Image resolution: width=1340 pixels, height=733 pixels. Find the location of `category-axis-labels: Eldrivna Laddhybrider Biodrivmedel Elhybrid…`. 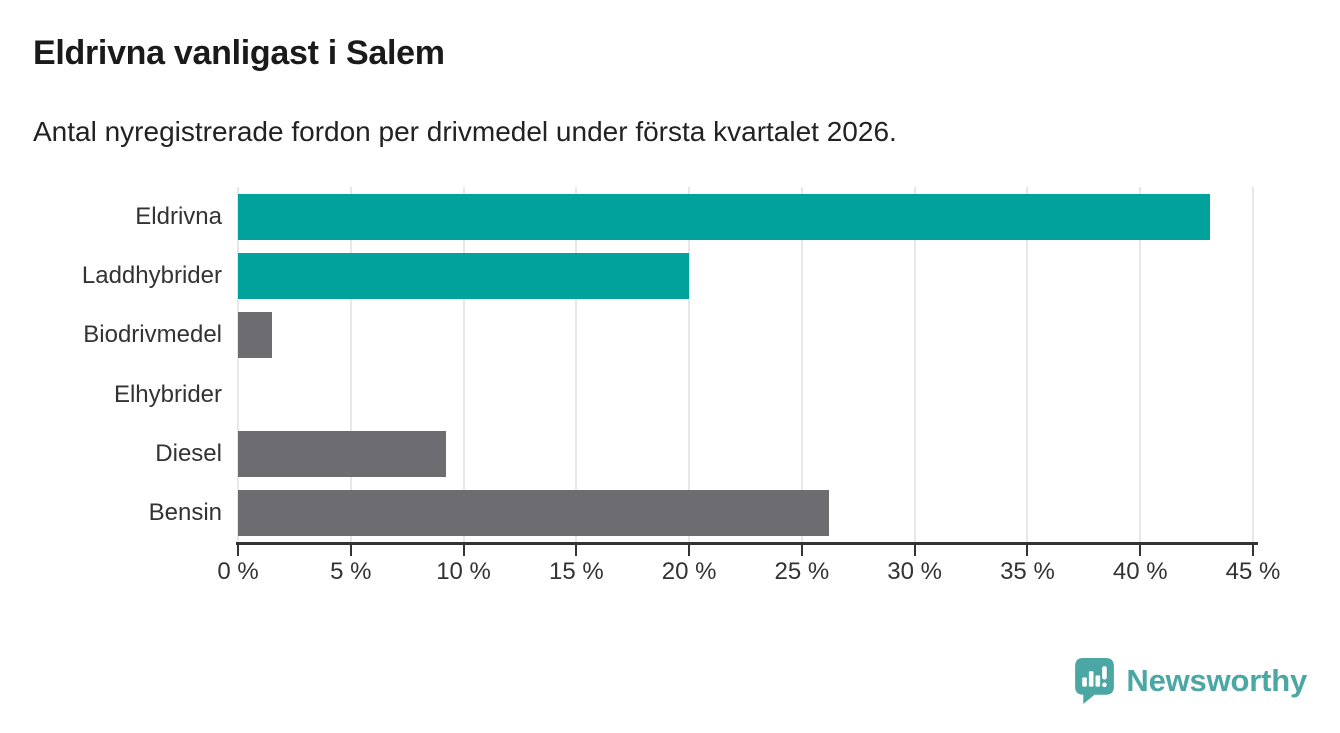

category-axis-labels: Eldrivna Laddhybrider Biodrivmedel Elhybrid… is located at coordinates (111, 365).